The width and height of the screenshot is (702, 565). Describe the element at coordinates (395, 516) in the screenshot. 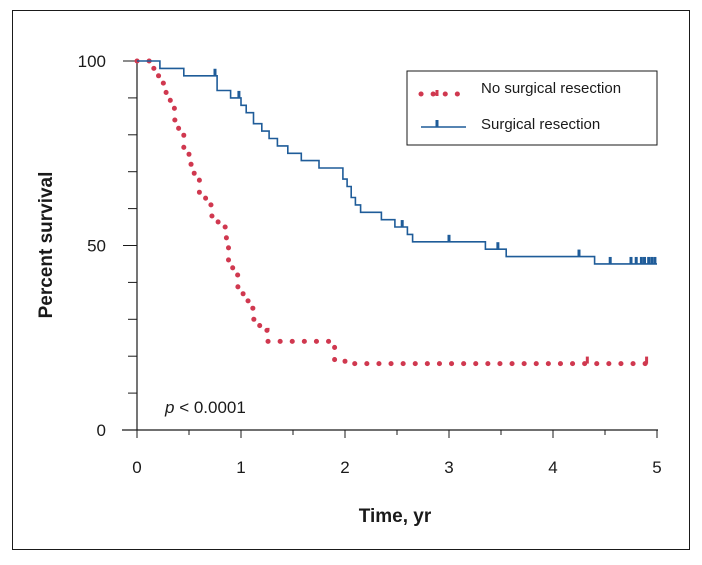

I see `x-axis-title: Time, yr` at that location.